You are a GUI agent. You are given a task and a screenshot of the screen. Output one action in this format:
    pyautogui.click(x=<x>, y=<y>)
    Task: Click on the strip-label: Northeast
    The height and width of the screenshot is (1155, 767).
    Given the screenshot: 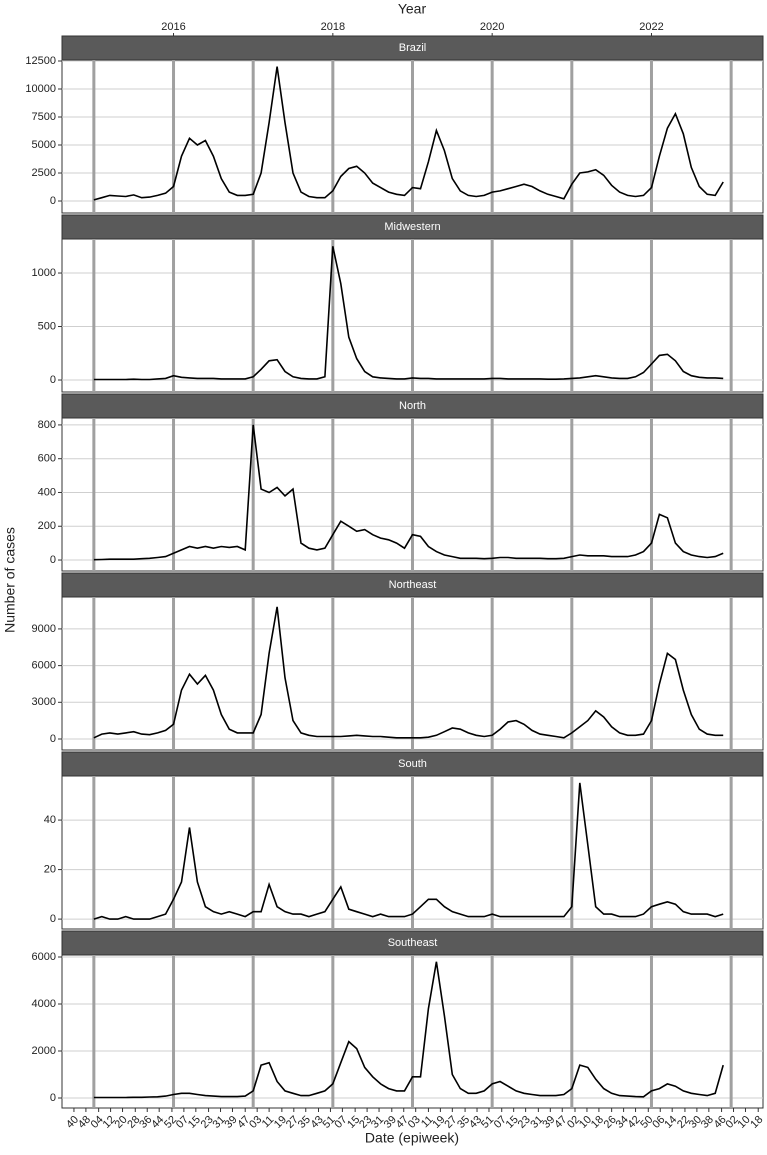 What is the action you would take?
    pyautogui.click(x=413, y=585)
    